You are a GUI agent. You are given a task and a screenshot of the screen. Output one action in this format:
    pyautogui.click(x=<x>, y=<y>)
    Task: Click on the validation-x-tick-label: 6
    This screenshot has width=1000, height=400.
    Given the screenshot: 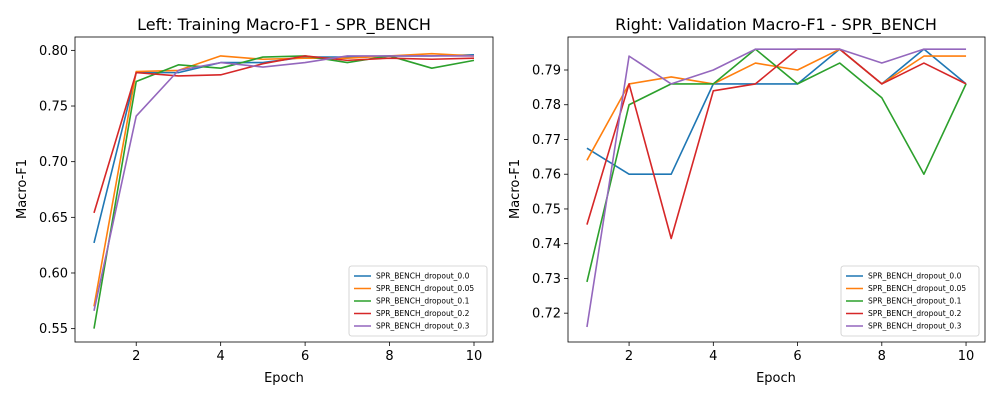 What is the action you would take?
    pyautogui.click(x=797, y=356)
    